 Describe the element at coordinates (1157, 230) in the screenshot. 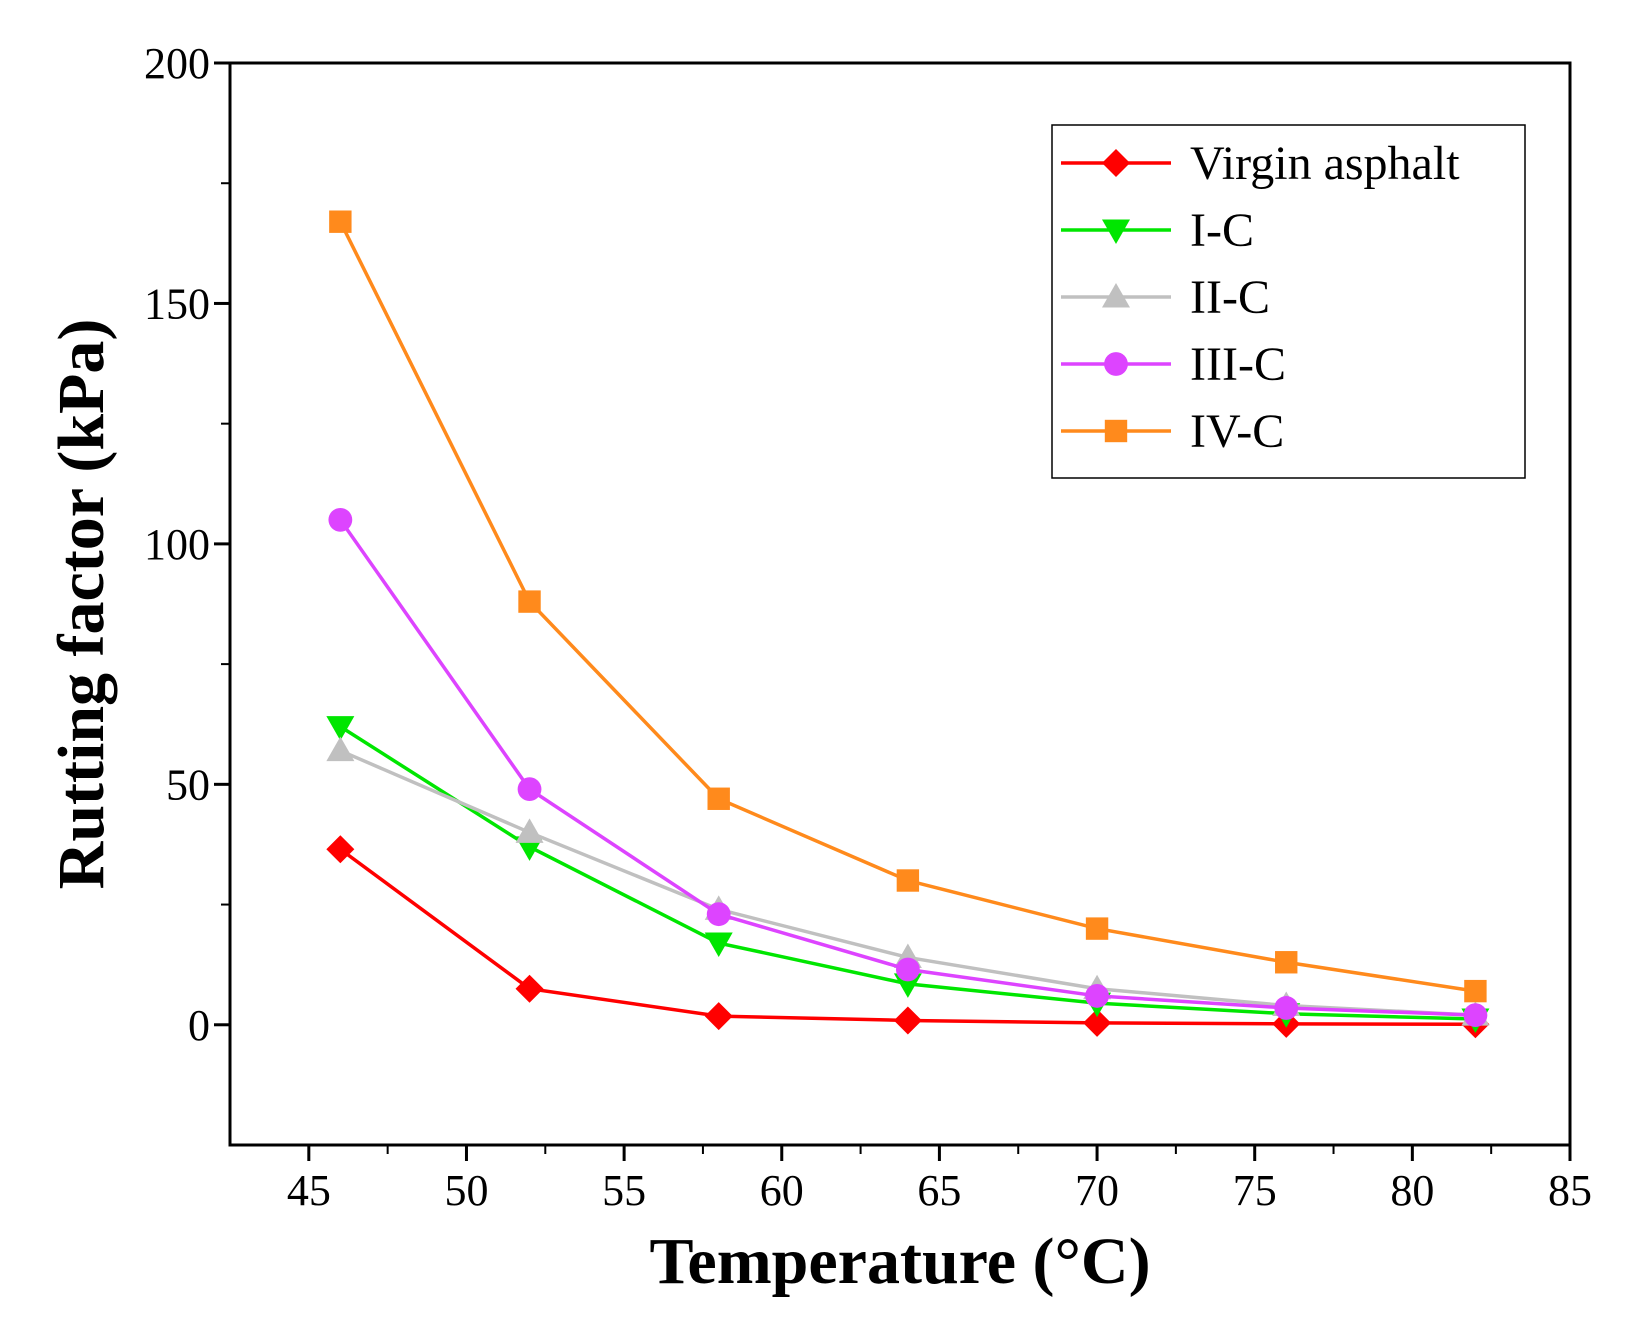

I see `legend-entry: I-C` at that location.